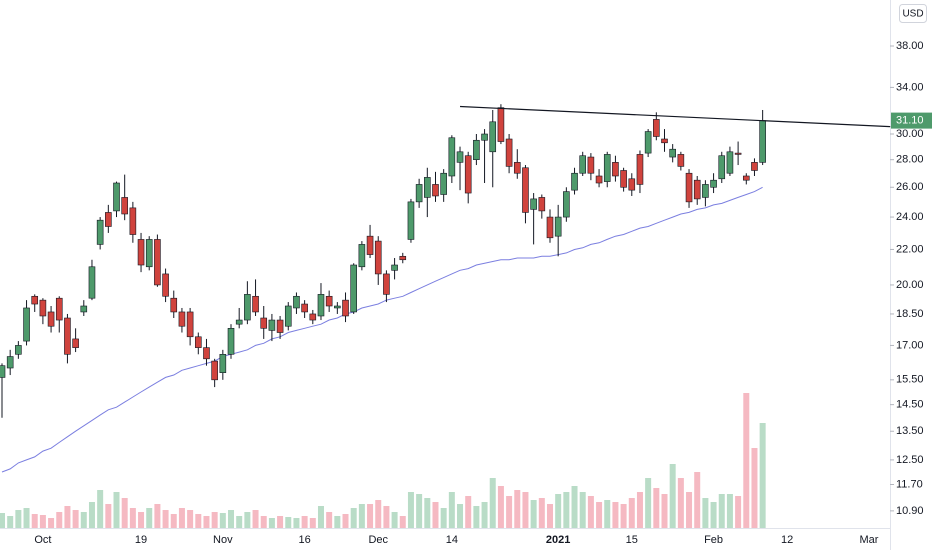  Describe the element at coordinates (141, 540) in the screenshot. I see `x-tick-label: 19` at that location.